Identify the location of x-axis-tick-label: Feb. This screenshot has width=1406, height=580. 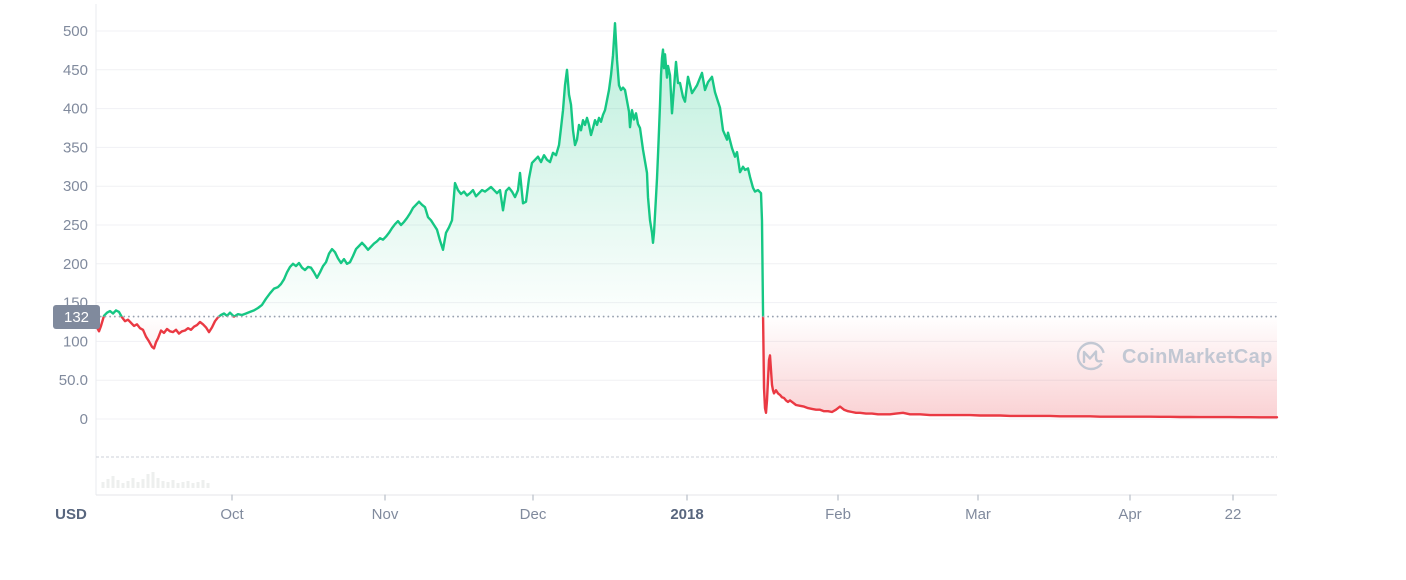
(838, 514).